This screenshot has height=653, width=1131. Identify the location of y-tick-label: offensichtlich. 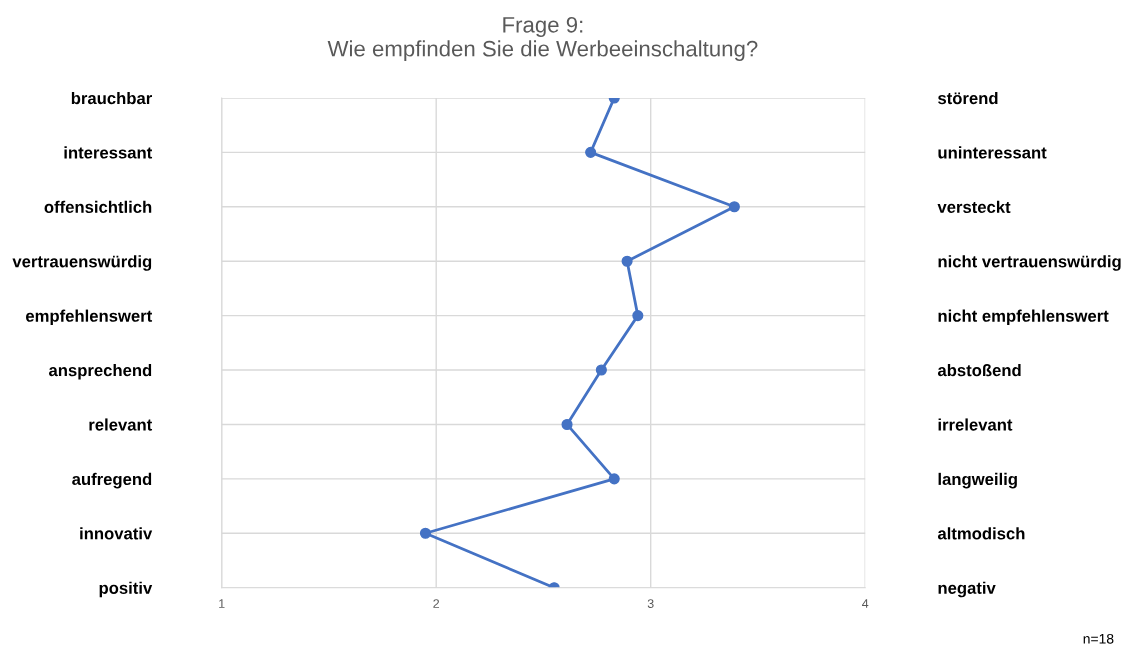
(98, 206).